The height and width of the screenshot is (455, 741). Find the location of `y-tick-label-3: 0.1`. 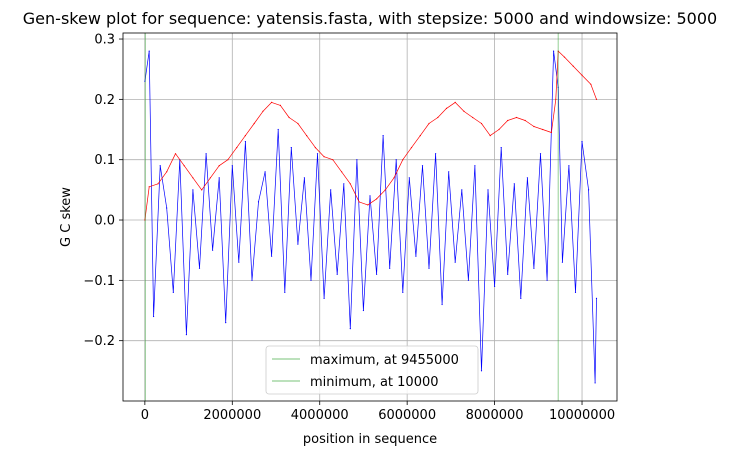

y-tick-label-3: 0.1 is located at coordinates (104, 160).